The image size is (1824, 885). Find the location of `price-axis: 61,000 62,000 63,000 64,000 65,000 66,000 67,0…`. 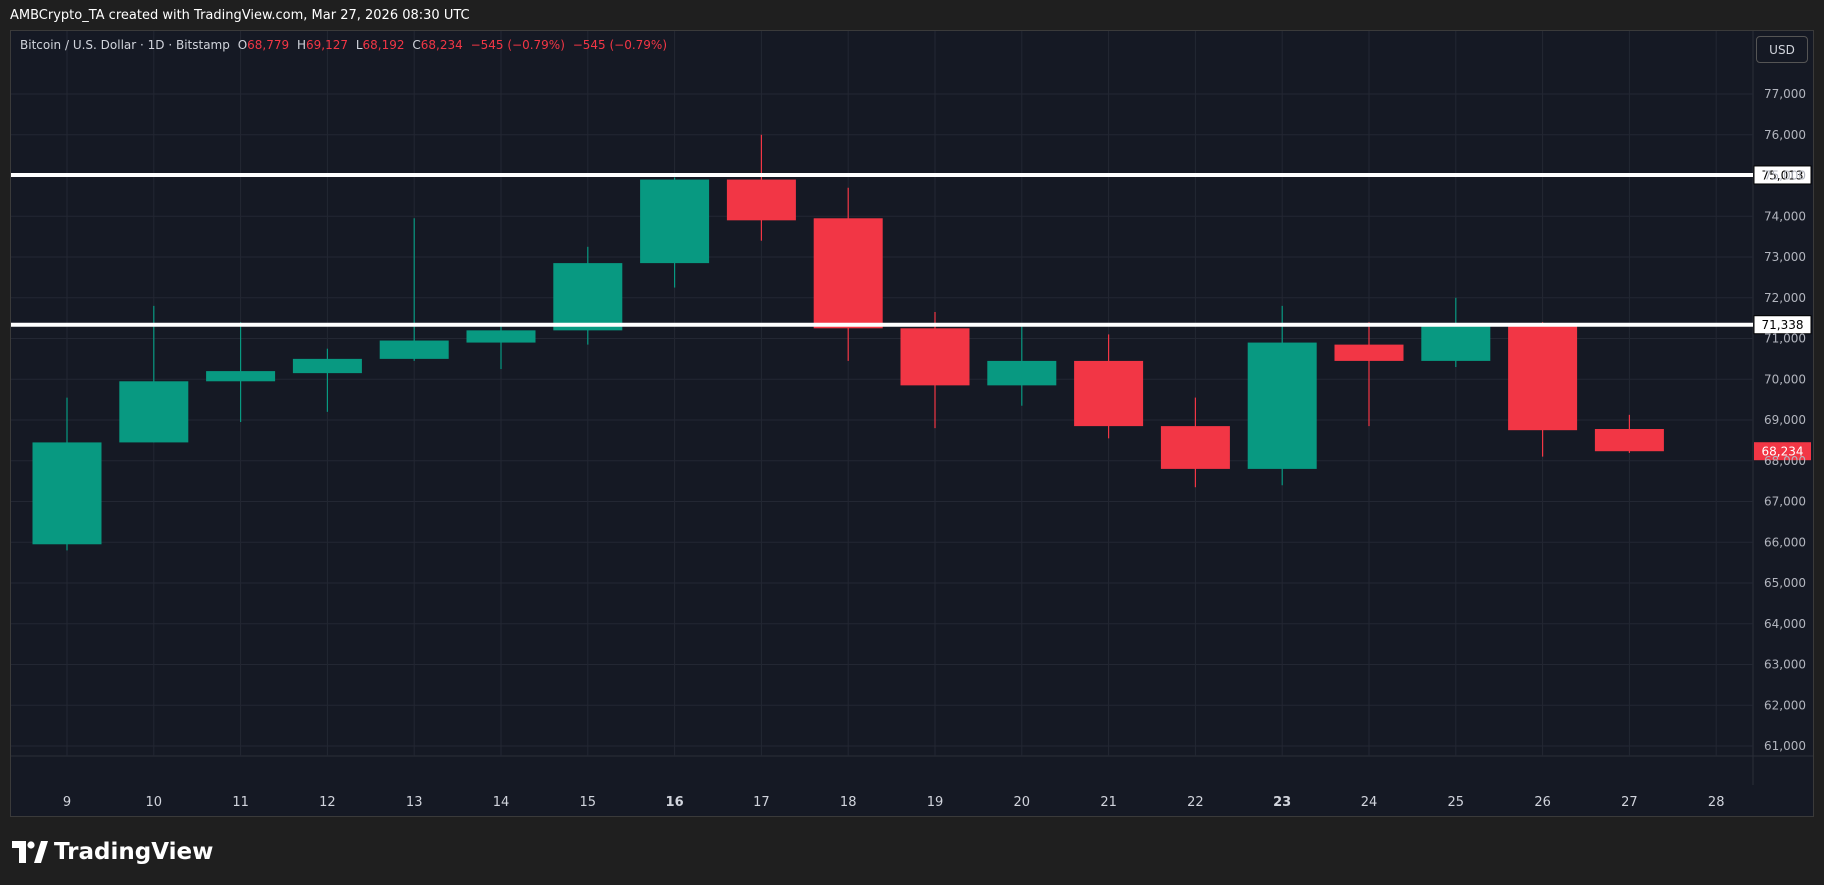

price-axis: 61,000 62,000 63,000 64,000 65,000 66,000 67,0… is located at coordinates (1785, 420).